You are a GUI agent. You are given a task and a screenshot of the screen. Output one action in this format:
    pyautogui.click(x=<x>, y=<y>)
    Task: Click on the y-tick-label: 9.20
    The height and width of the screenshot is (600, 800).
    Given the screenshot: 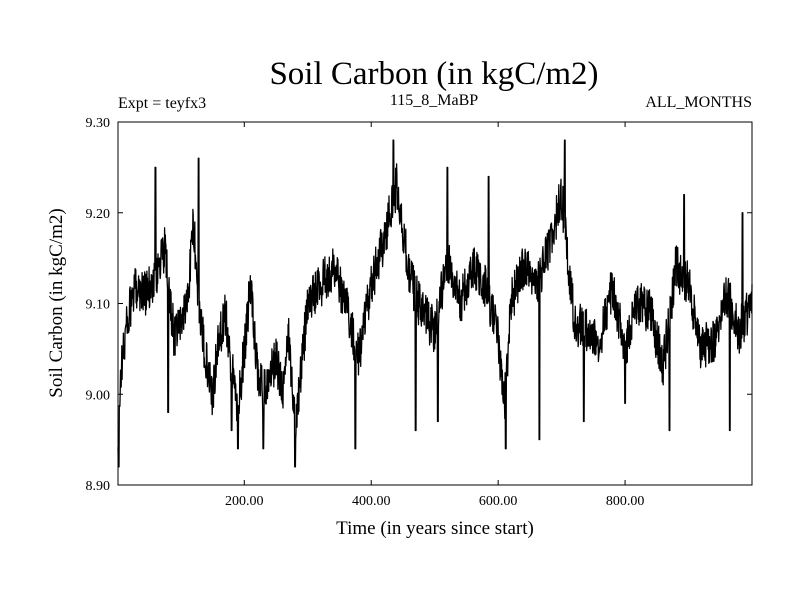 What is the action you would take?
    pyautogui.click(x=98, y=214)
    